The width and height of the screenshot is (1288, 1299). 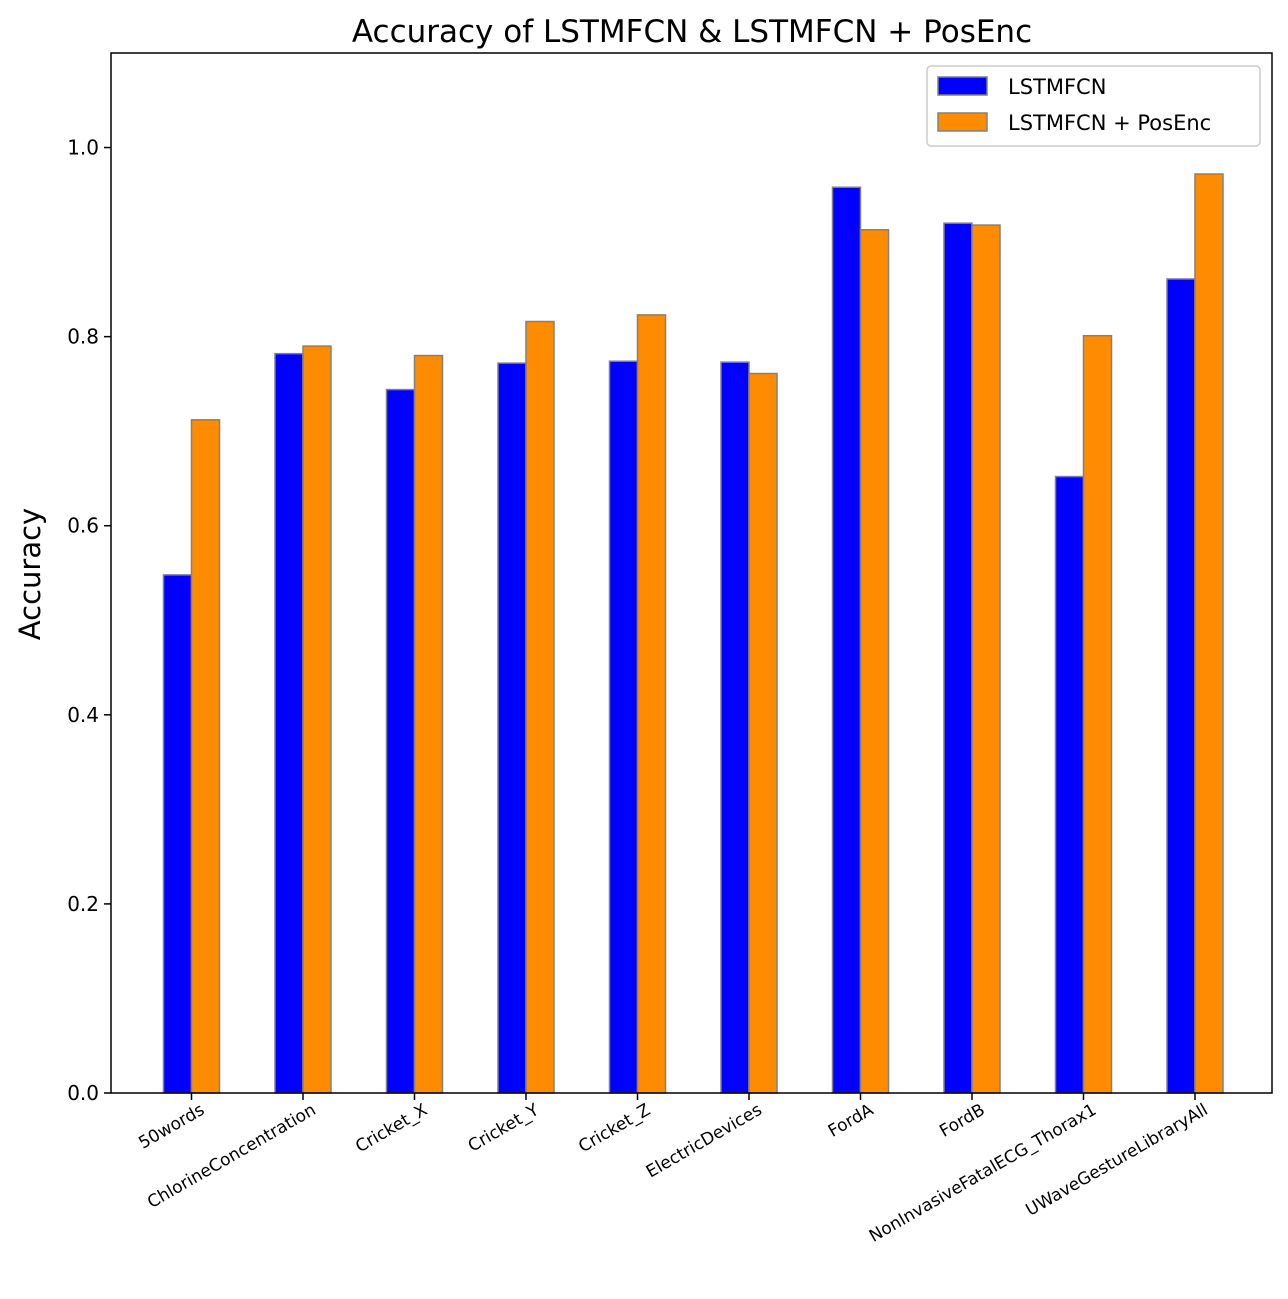 I want to click on x-tick-label: NonInvasiveFatalECG_Thorax1, so click(x=983, y=1173).